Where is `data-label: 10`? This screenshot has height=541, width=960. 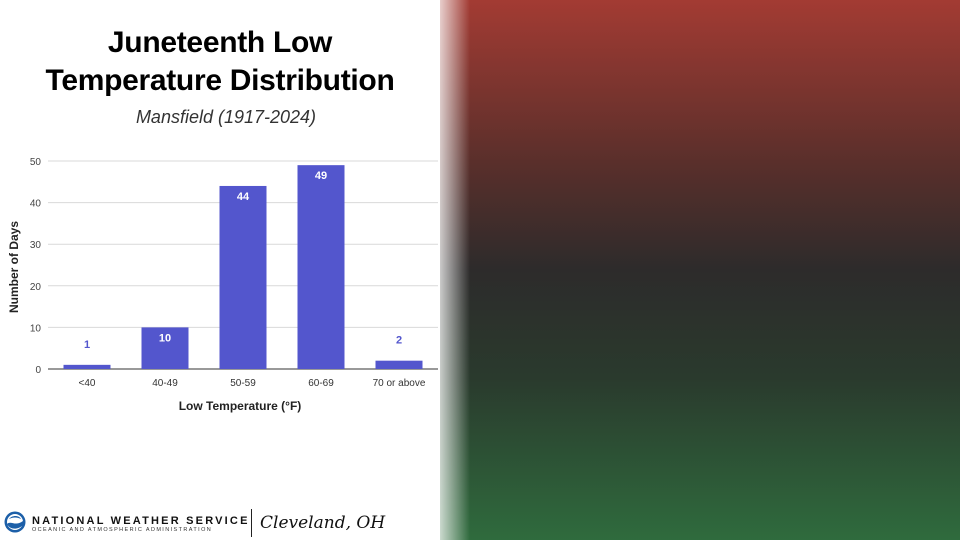
data-label: 10 is located at coordinates (165, 338).